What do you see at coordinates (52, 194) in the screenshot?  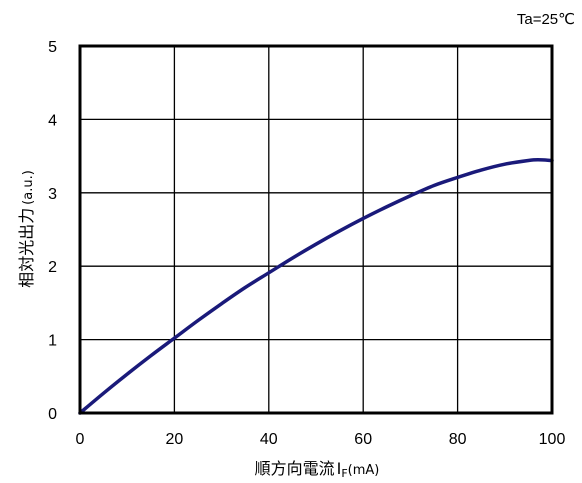 I see `y-tick-label: 3` at bounding box center [52, 194].